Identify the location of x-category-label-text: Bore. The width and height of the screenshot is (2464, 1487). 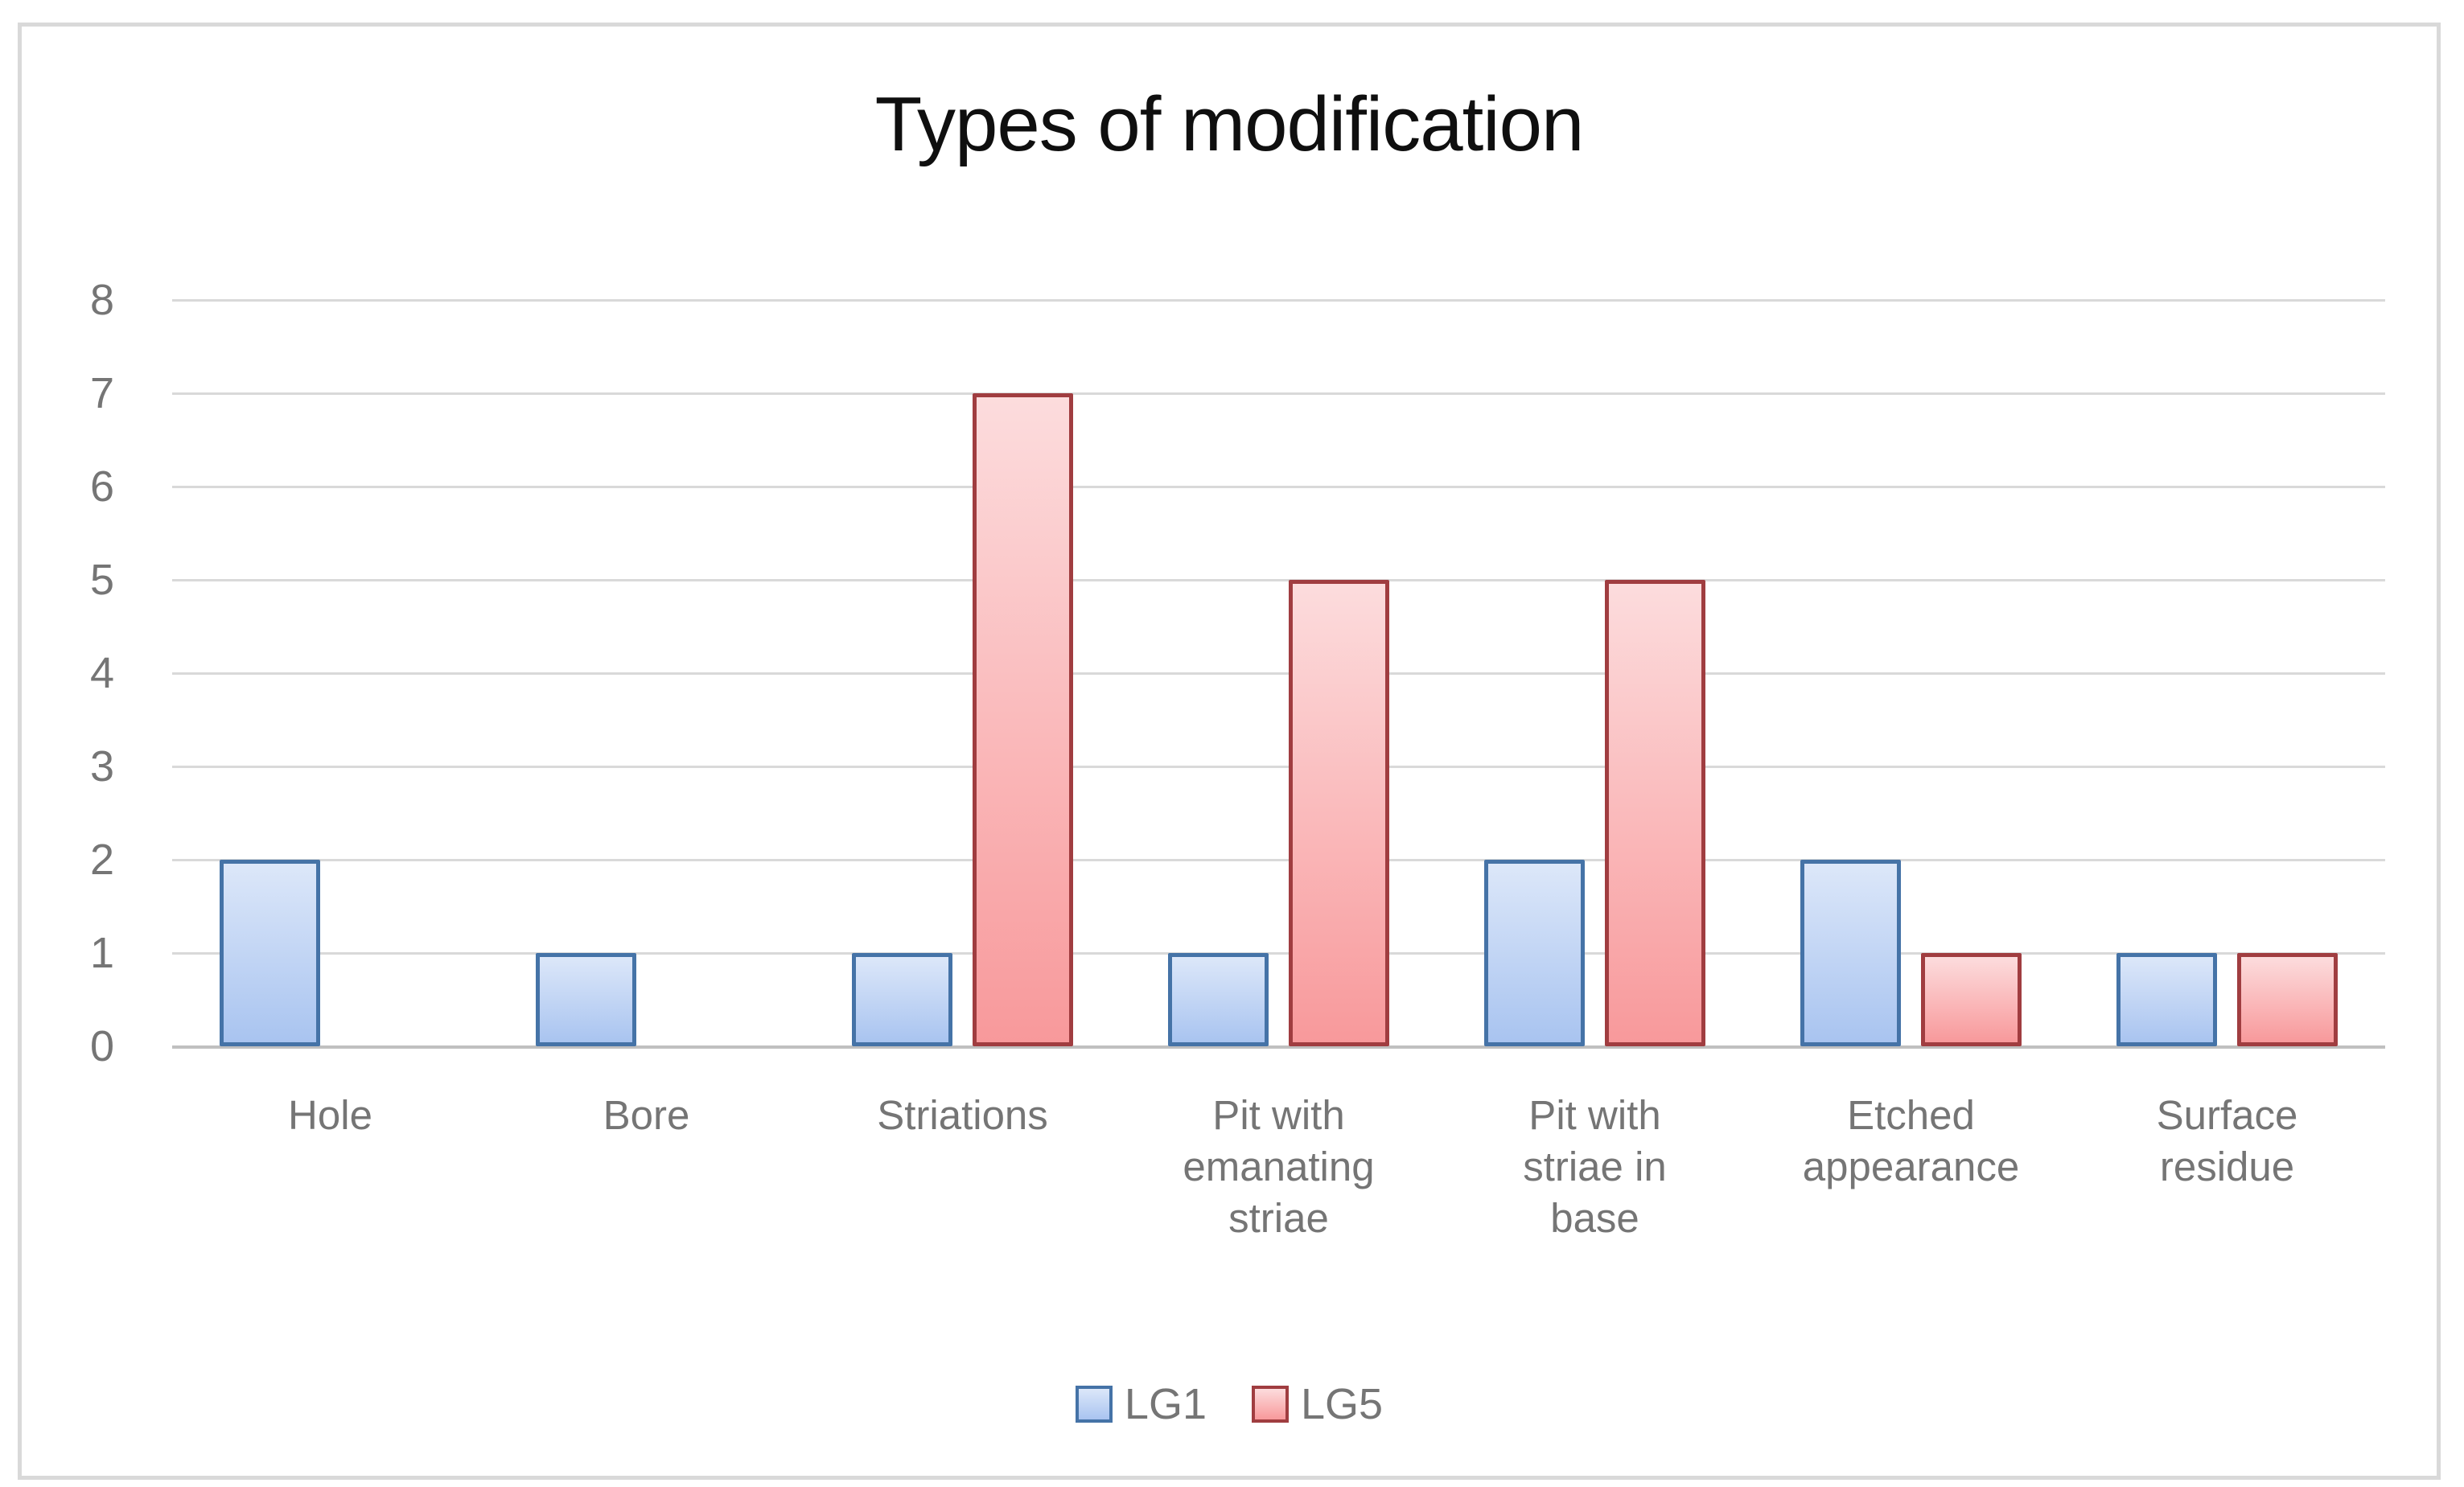
(646, 1115).